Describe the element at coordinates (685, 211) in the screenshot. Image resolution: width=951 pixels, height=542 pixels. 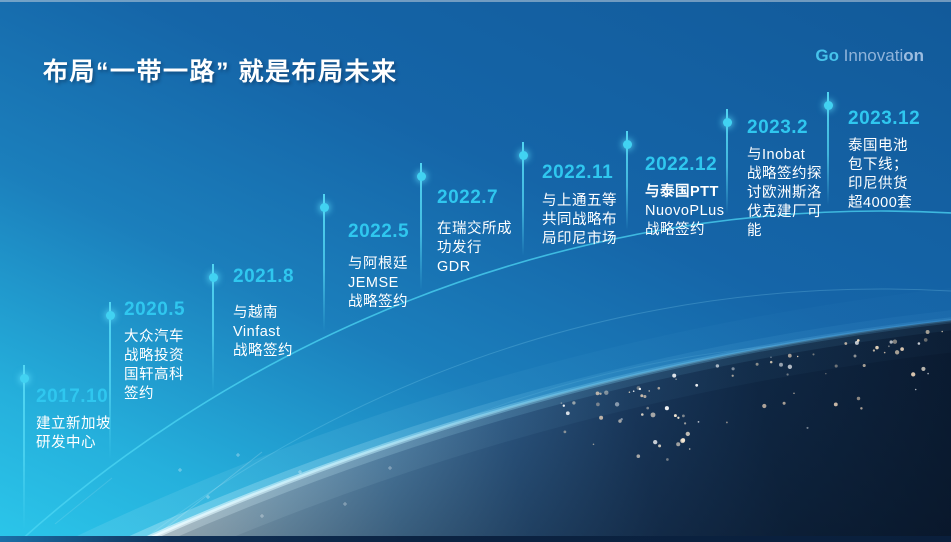
I see `milestone-description: 与泰国PTT NuovoPLus 战略签约` at that location.